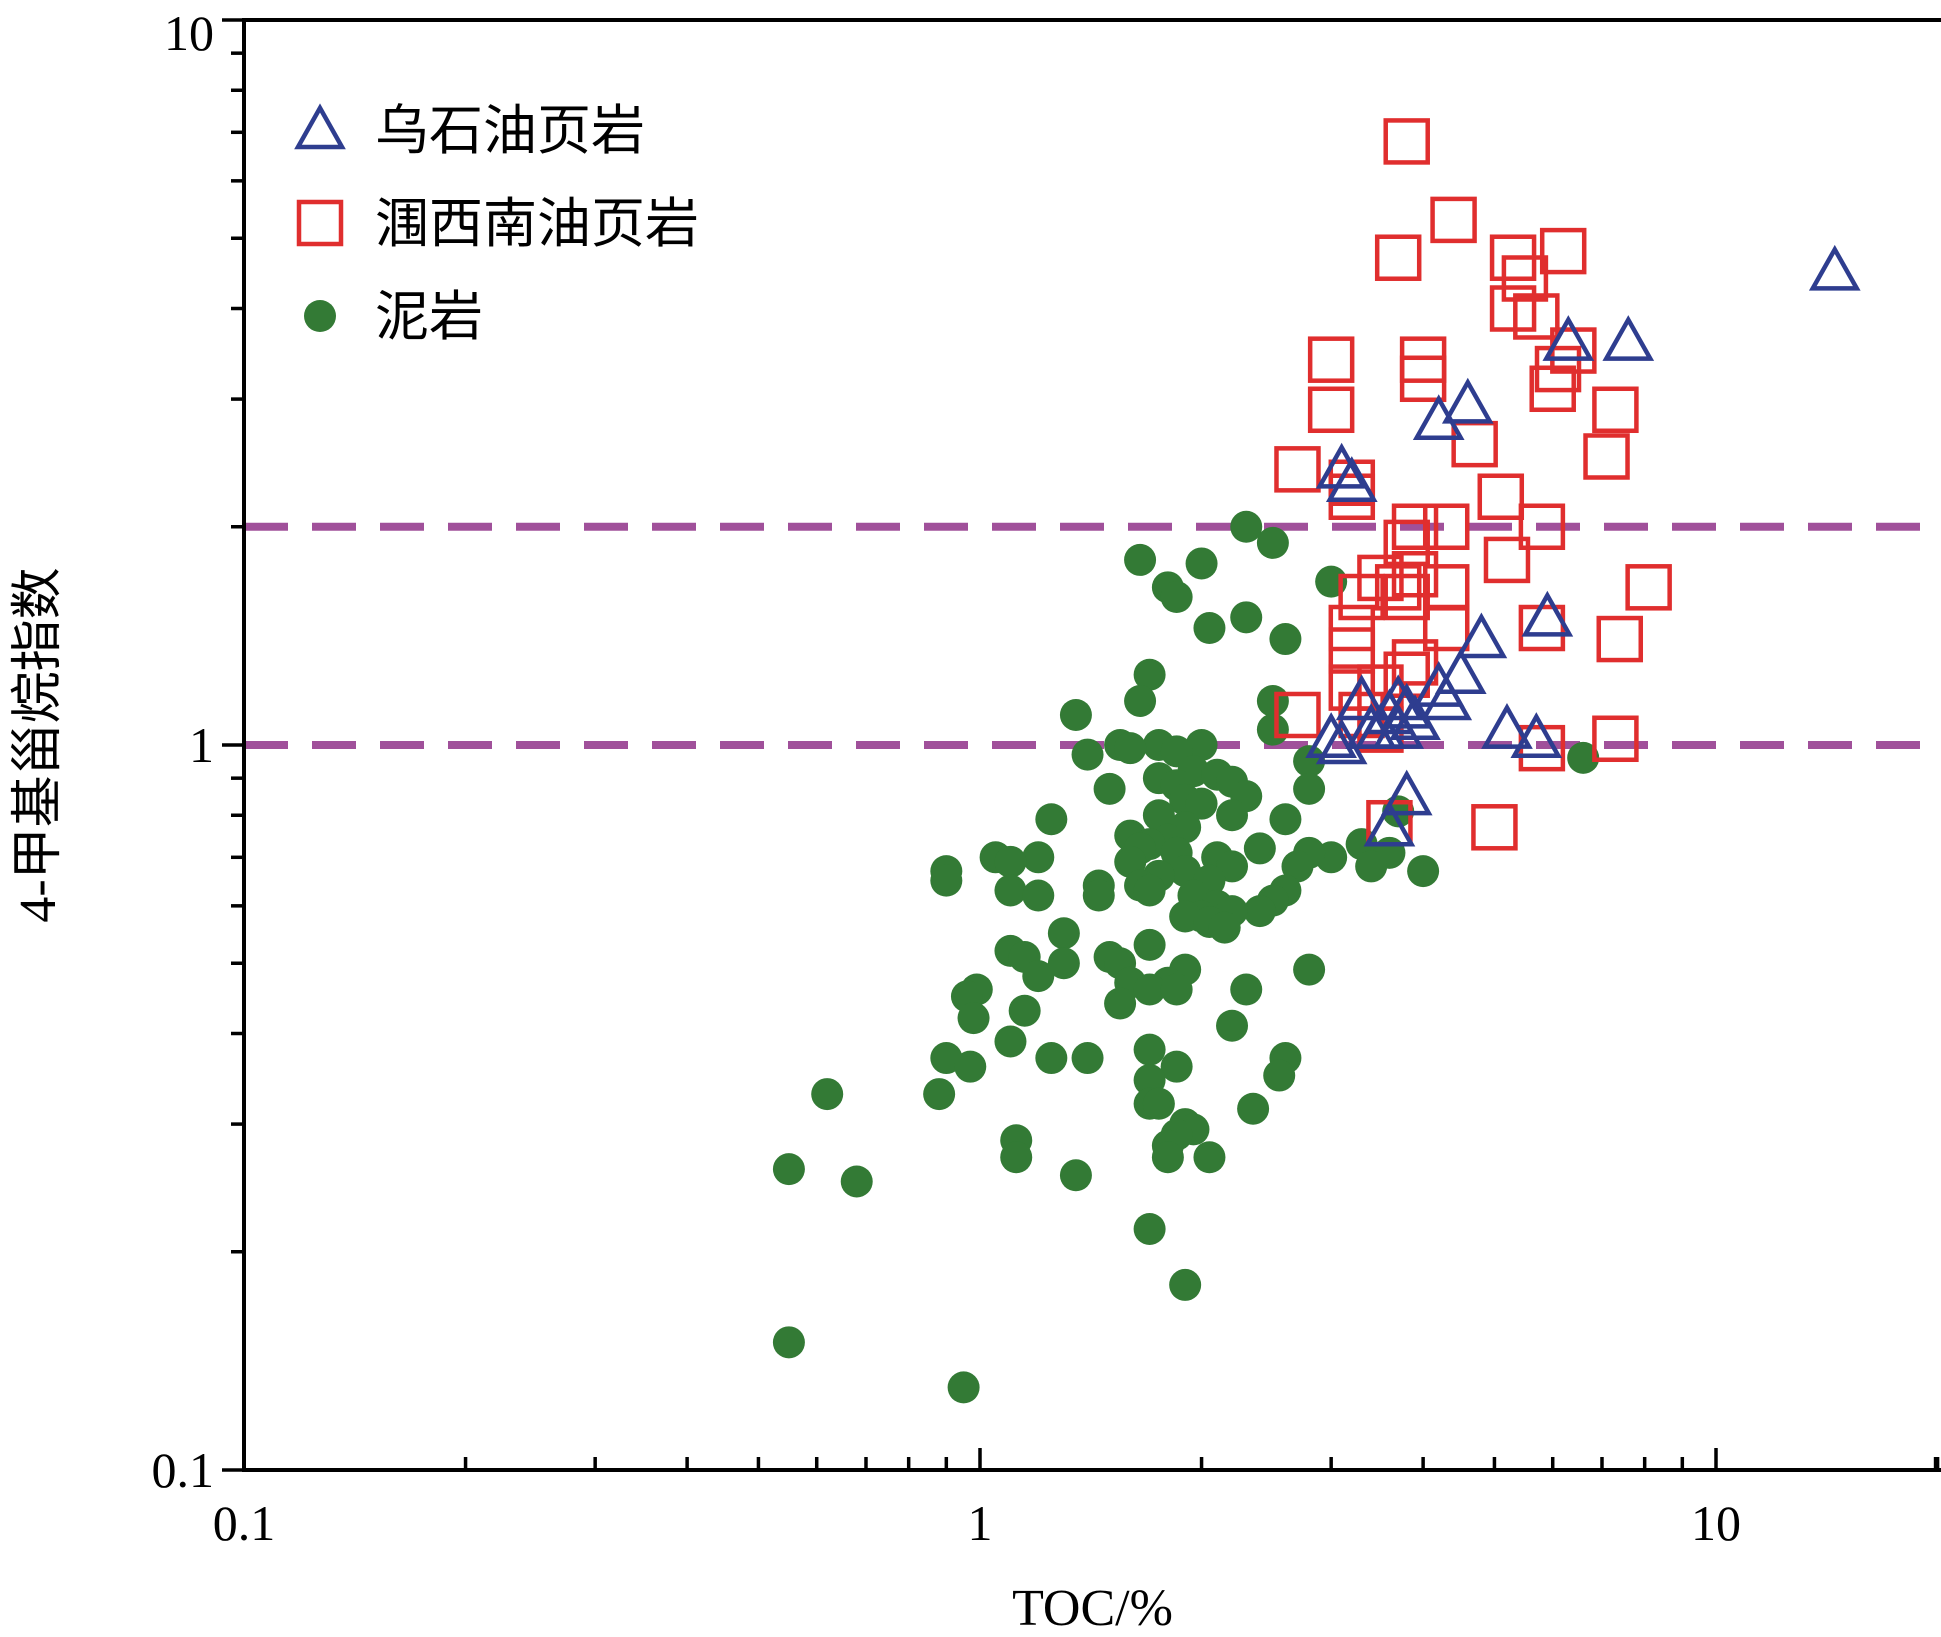 Image resolution: width=1941 pixels, height=1637 pixels. I want to click on legend-label: 乌石油页岩, so click(510, 130).